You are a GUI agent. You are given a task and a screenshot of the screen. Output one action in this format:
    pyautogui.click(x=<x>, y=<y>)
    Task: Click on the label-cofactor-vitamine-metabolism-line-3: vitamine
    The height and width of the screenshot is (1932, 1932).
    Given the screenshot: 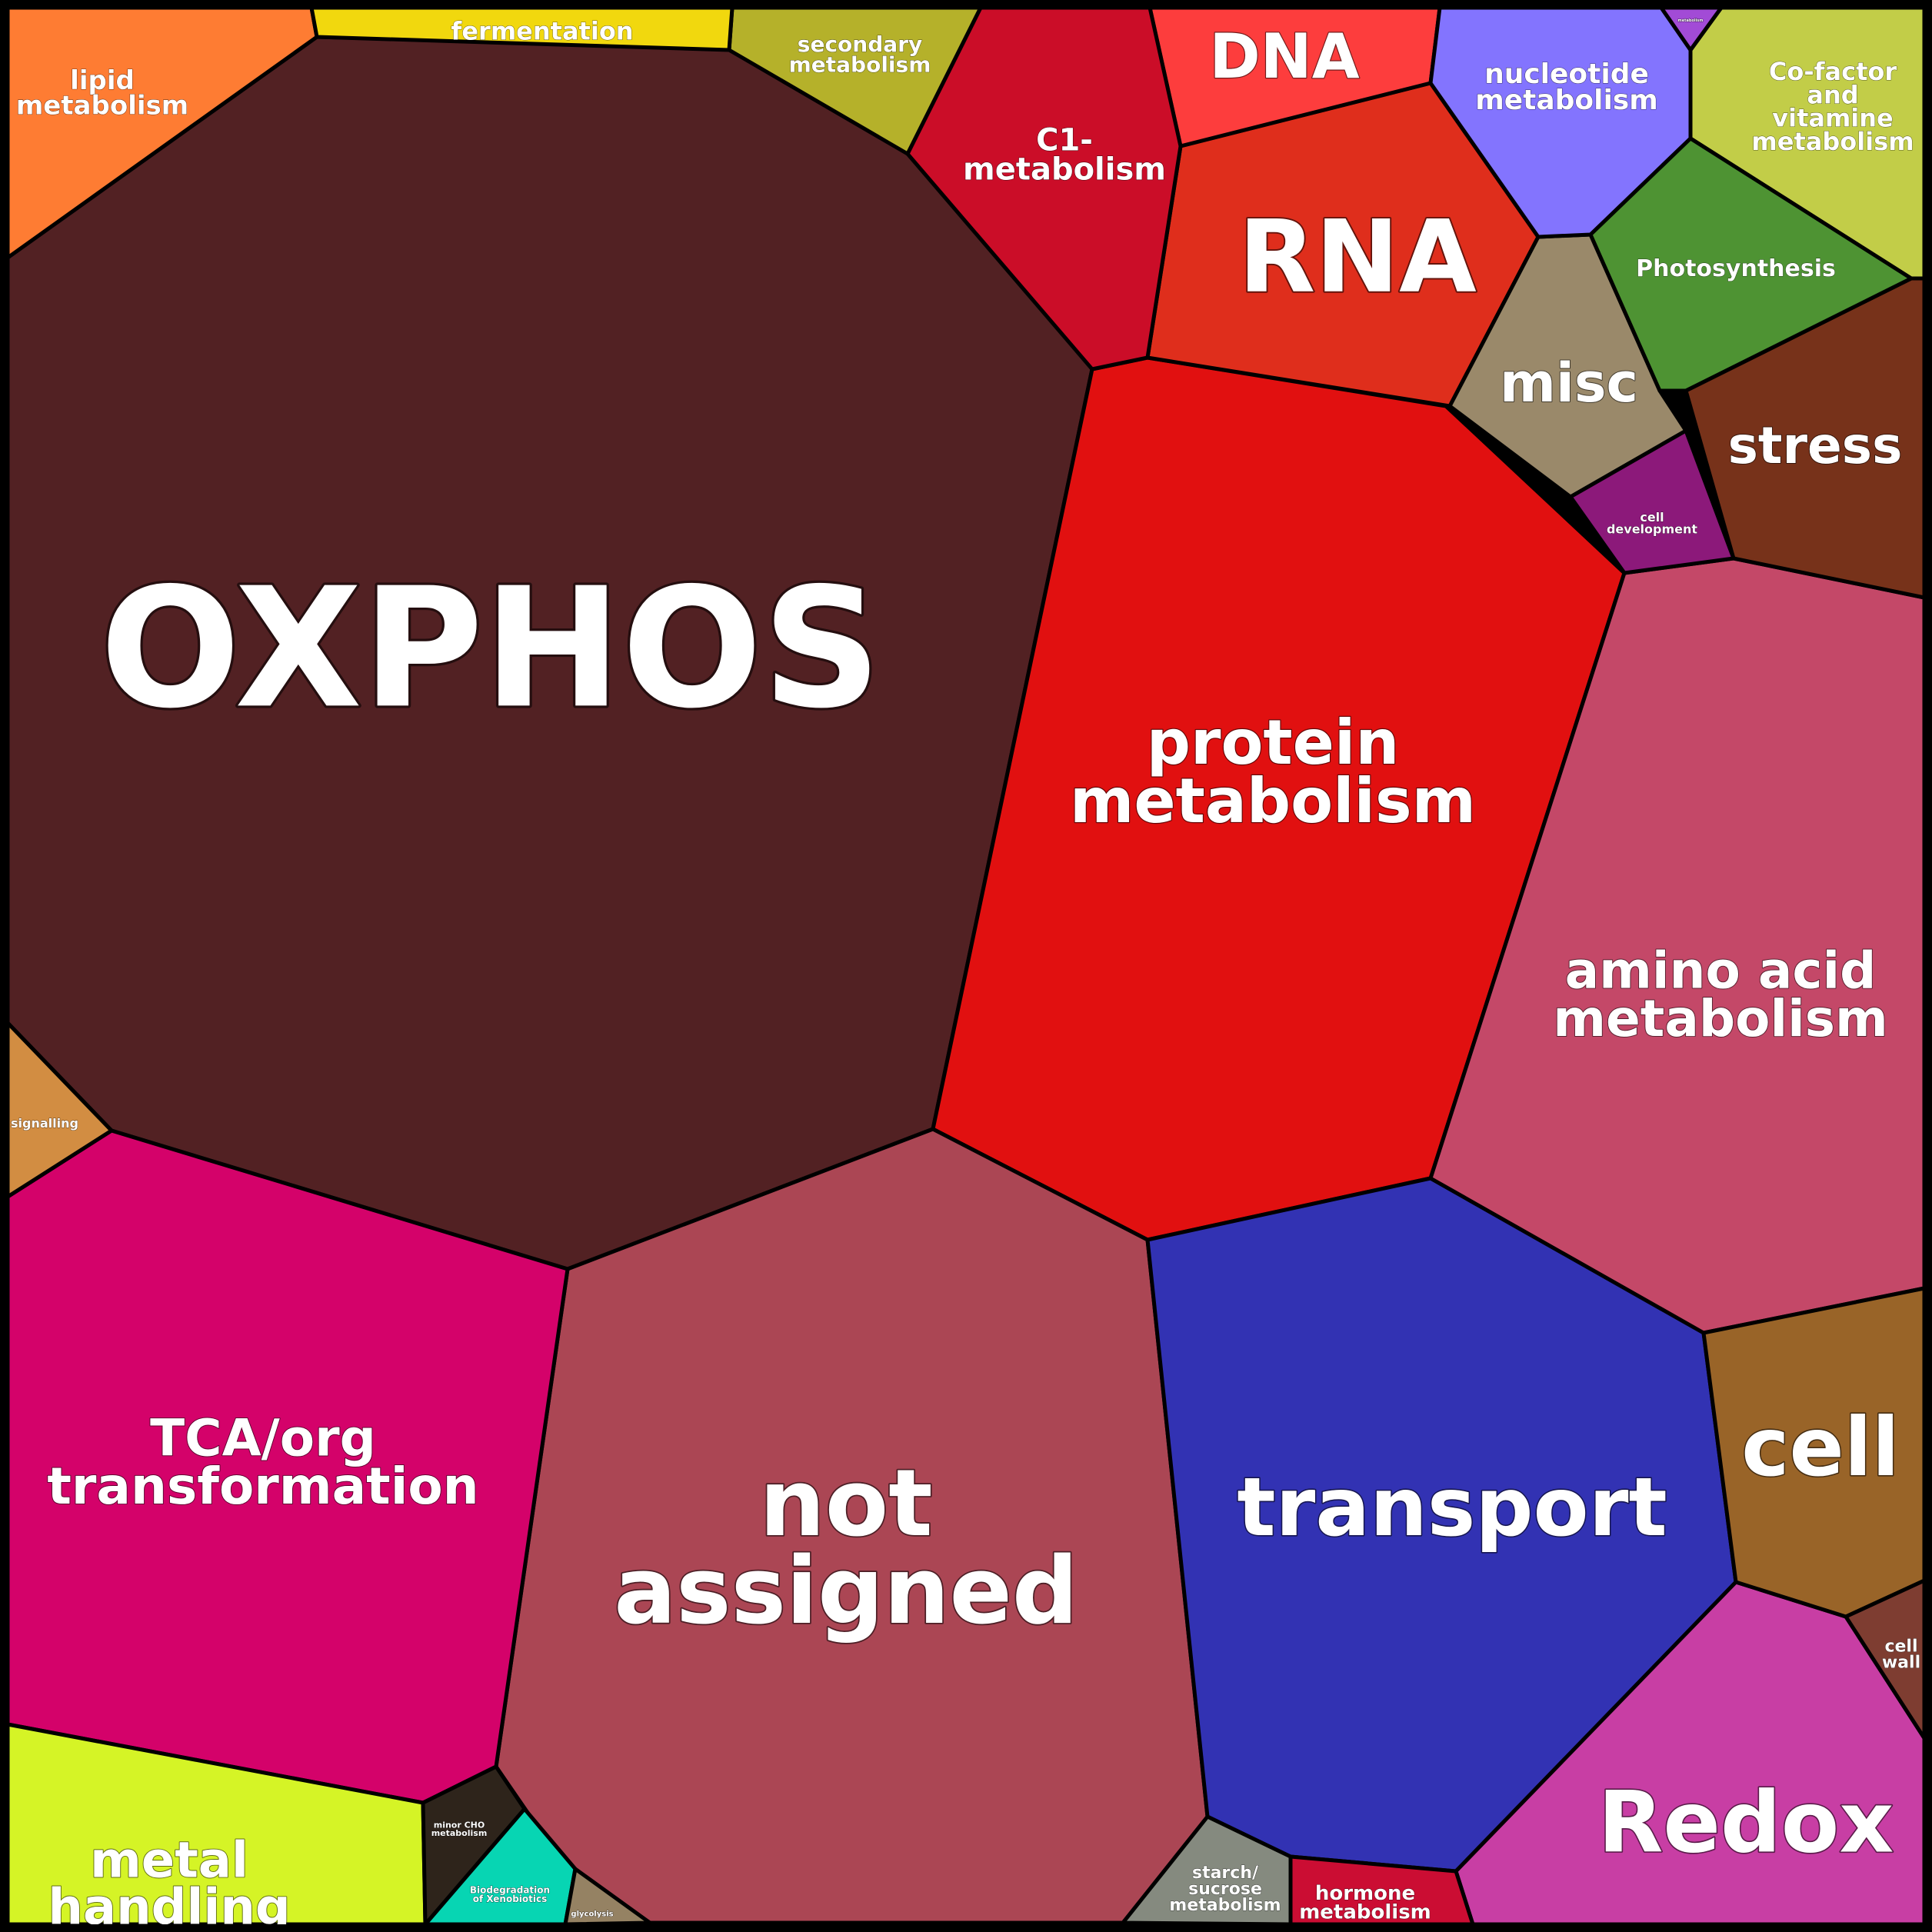 What is the action you would take?
    pyautogui.click(x=1833, y=118)
    